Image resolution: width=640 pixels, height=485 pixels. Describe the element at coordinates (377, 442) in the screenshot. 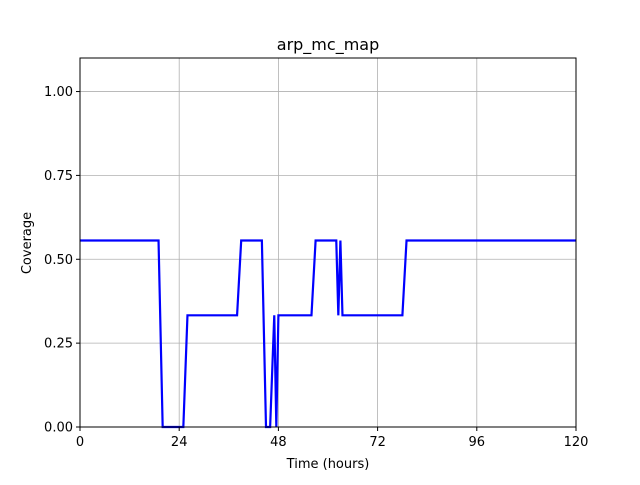

I see `x-tick-label: 72` at that location.